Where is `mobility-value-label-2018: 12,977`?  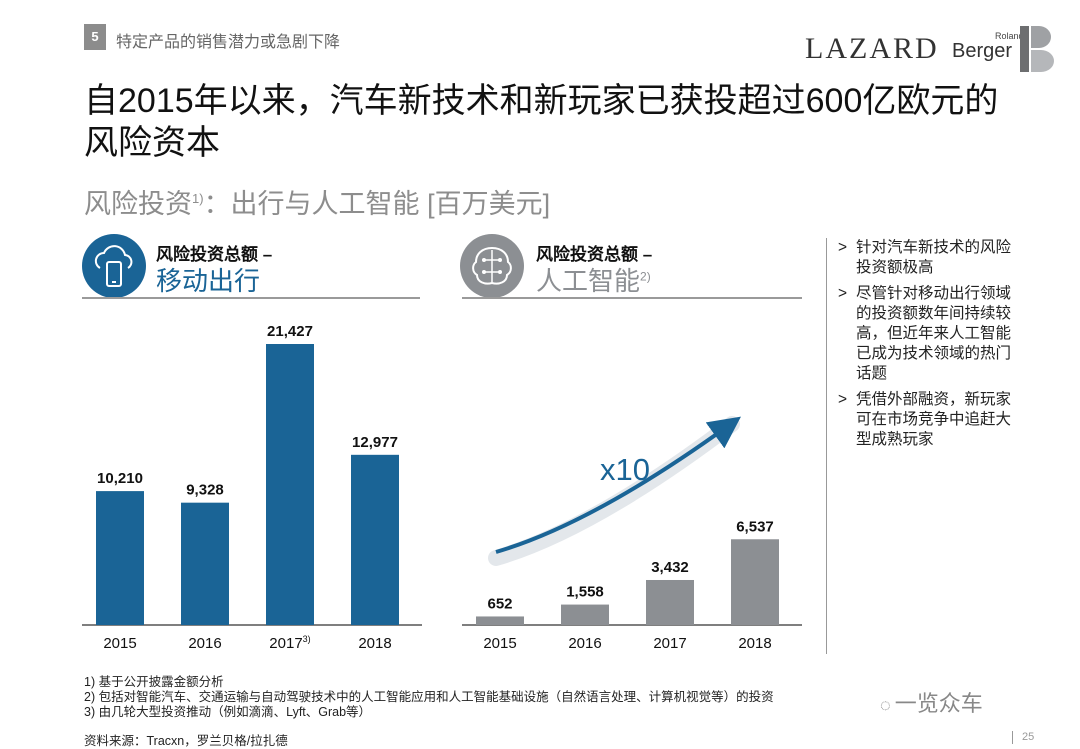 mobility-value-label-2018: 12,977 is located at coordinates (375, 442).